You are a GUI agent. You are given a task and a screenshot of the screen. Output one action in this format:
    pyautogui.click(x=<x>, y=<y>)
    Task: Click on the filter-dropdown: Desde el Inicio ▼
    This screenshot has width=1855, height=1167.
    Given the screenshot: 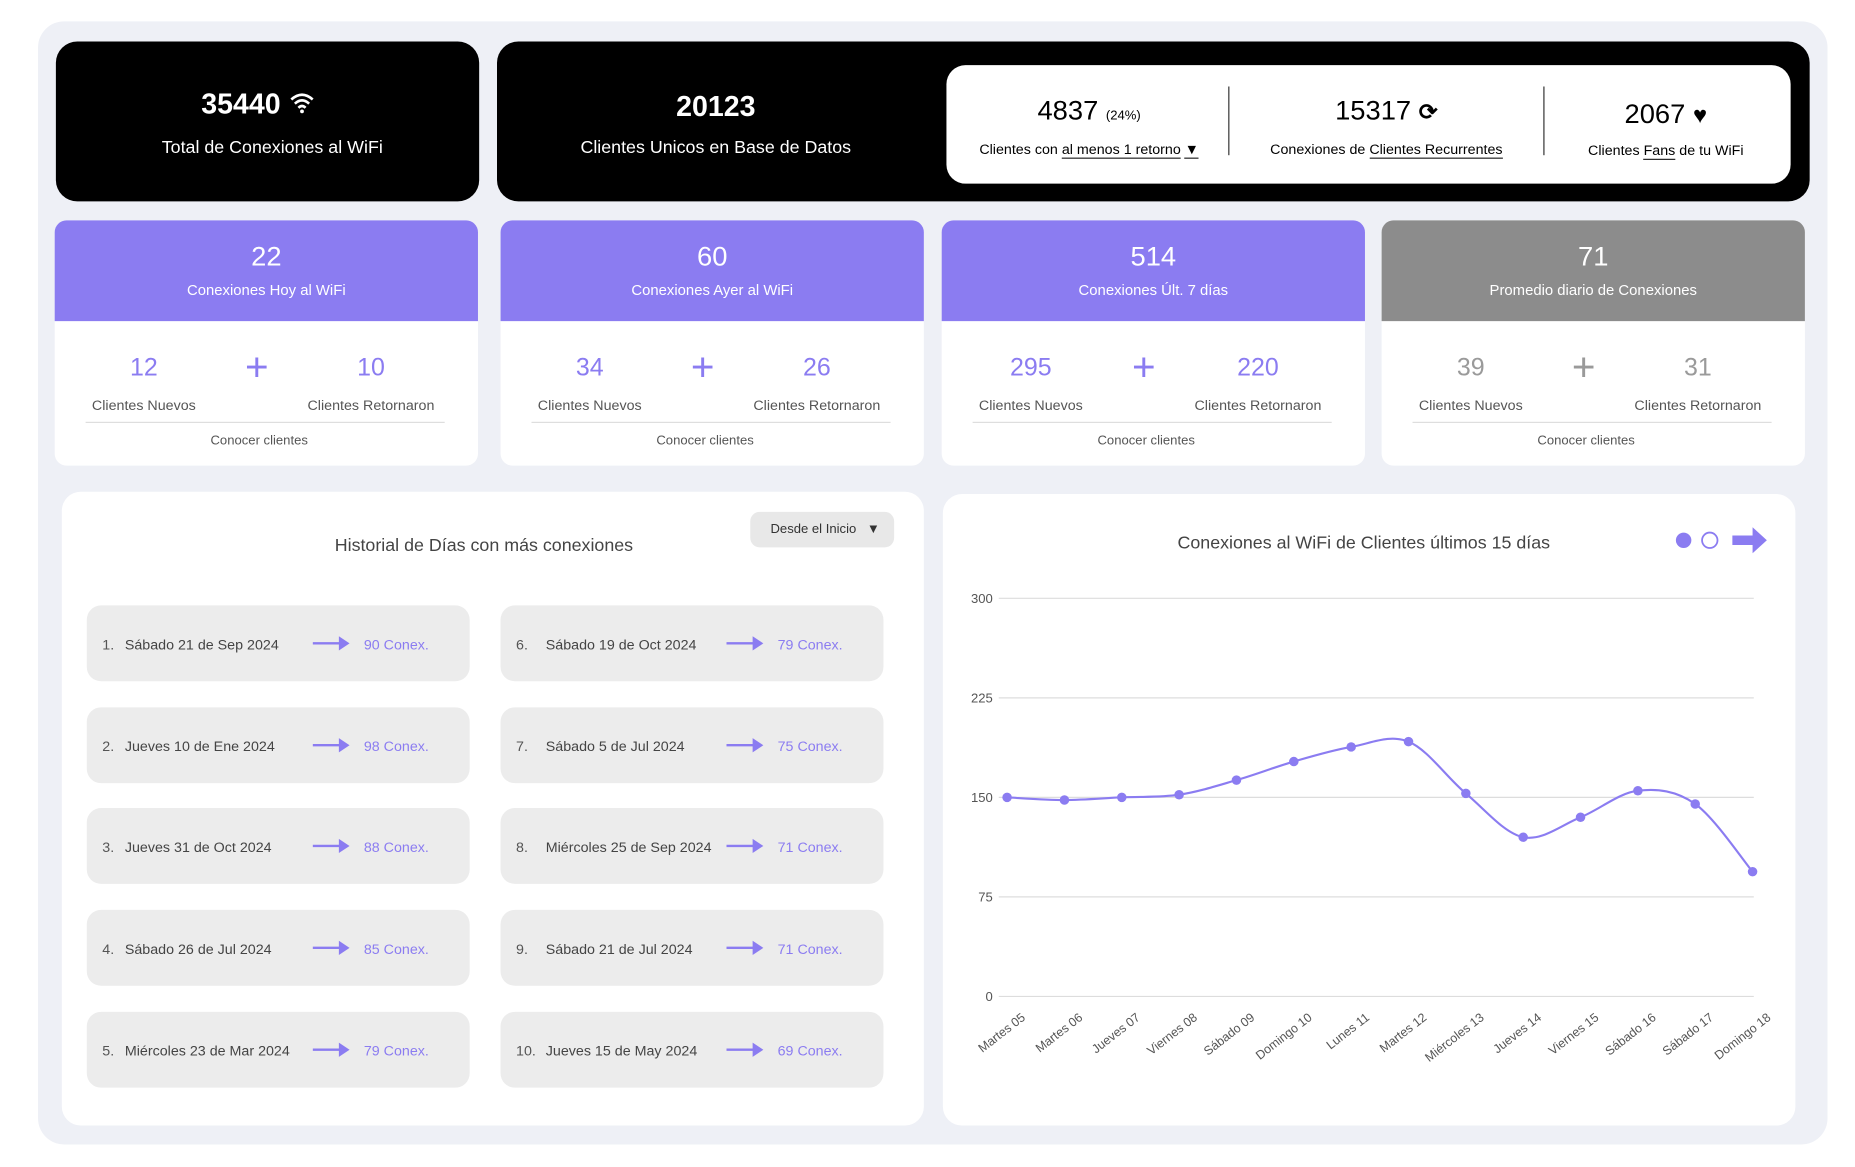 What is the action you would take?
    pyautogui.click(x=822, y=529)
    